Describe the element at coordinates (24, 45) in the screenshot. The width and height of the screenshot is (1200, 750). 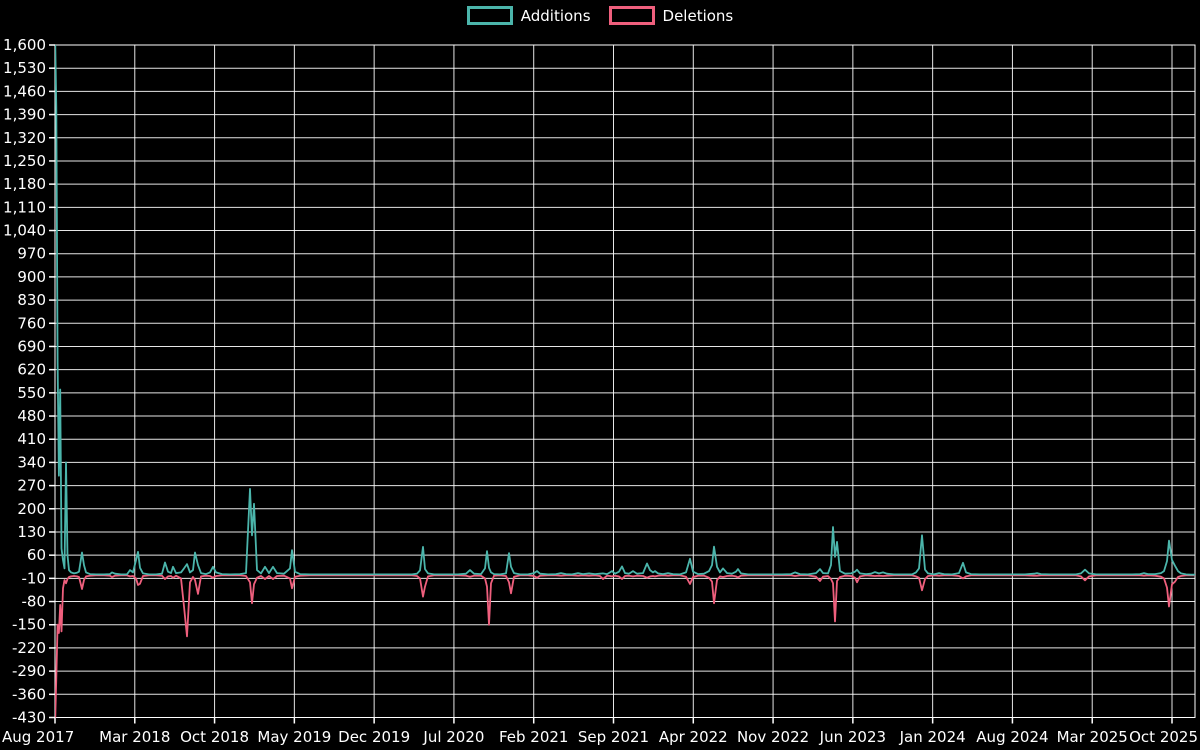
I see `y-tick-label: 1,600` at that location.